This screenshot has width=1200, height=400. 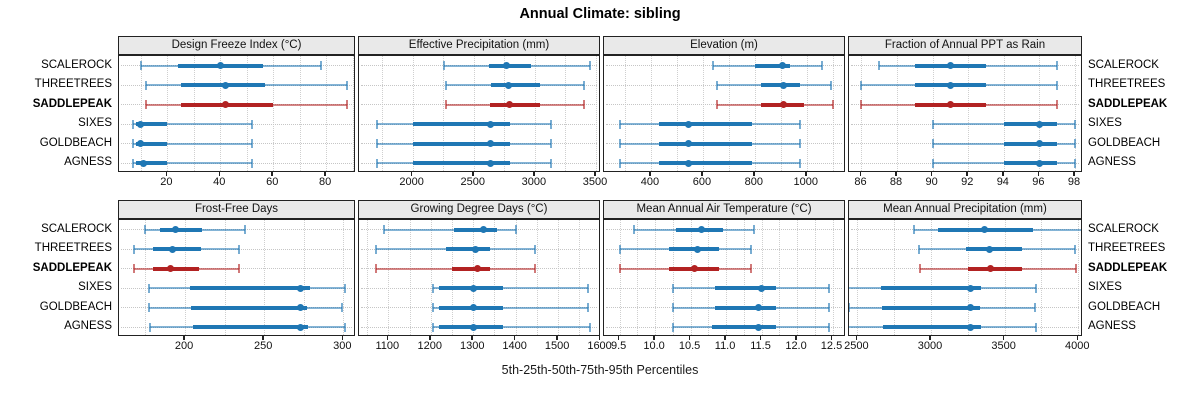 I want to click on station-label-left-threetrees: THREETREES, so click(x=73, y=248).